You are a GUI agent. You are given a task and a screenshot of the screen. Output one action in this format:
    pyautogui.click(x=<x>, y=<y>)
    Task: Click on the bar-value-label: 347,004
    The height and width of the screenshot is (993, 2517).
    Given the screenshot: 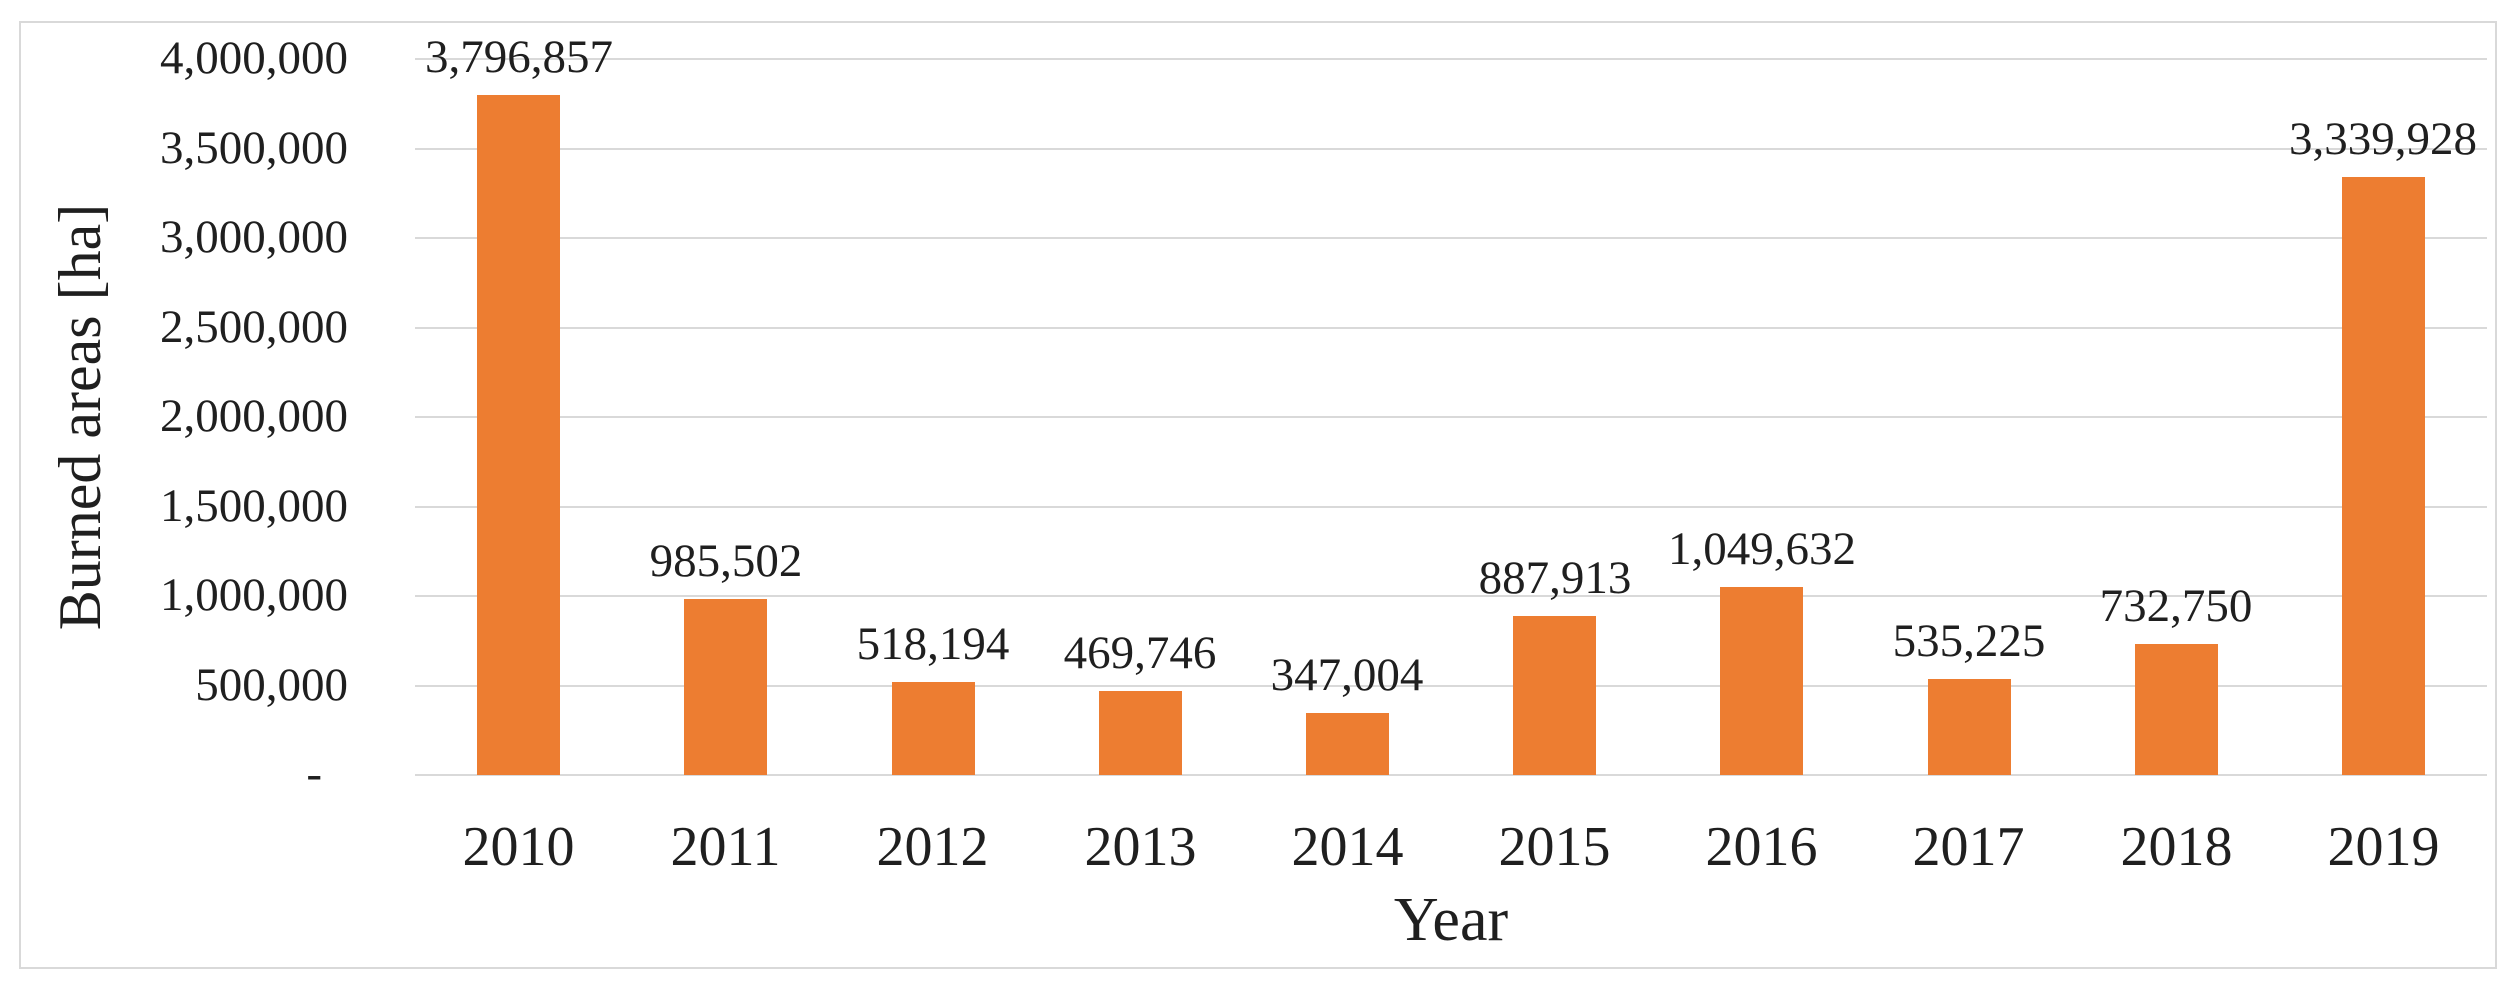 What is the action you would take?
    pyautogui.click(x=1347, y=675)
    